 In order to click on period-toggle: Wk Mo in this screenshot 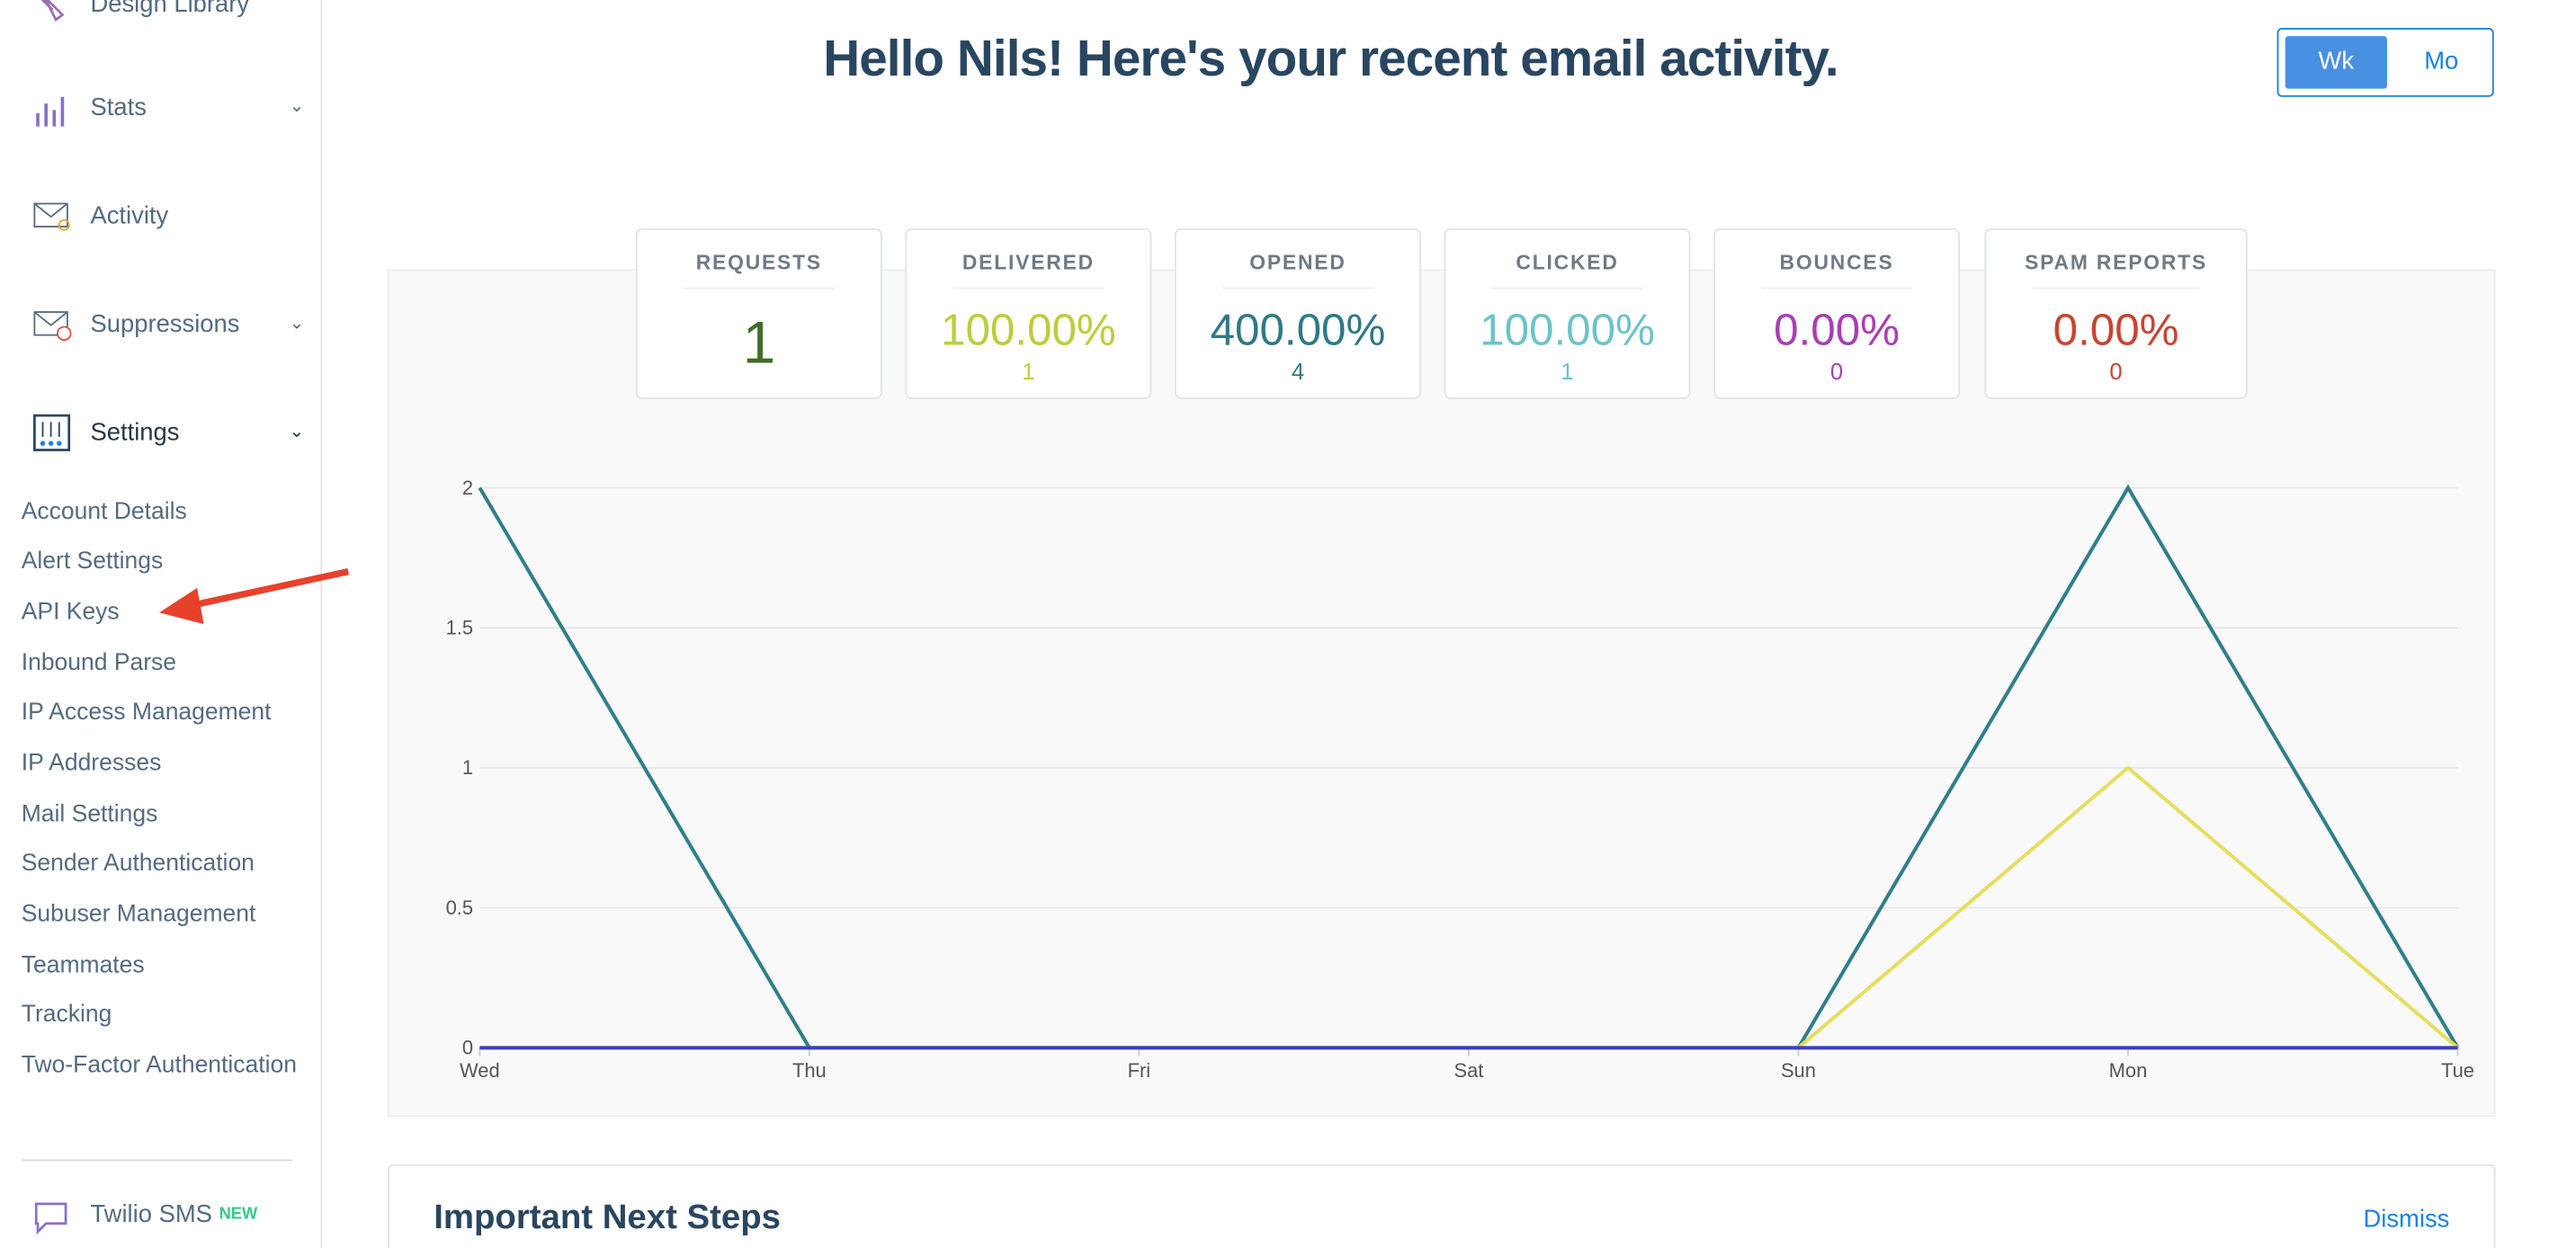, I will do `click(2385, 63)`.